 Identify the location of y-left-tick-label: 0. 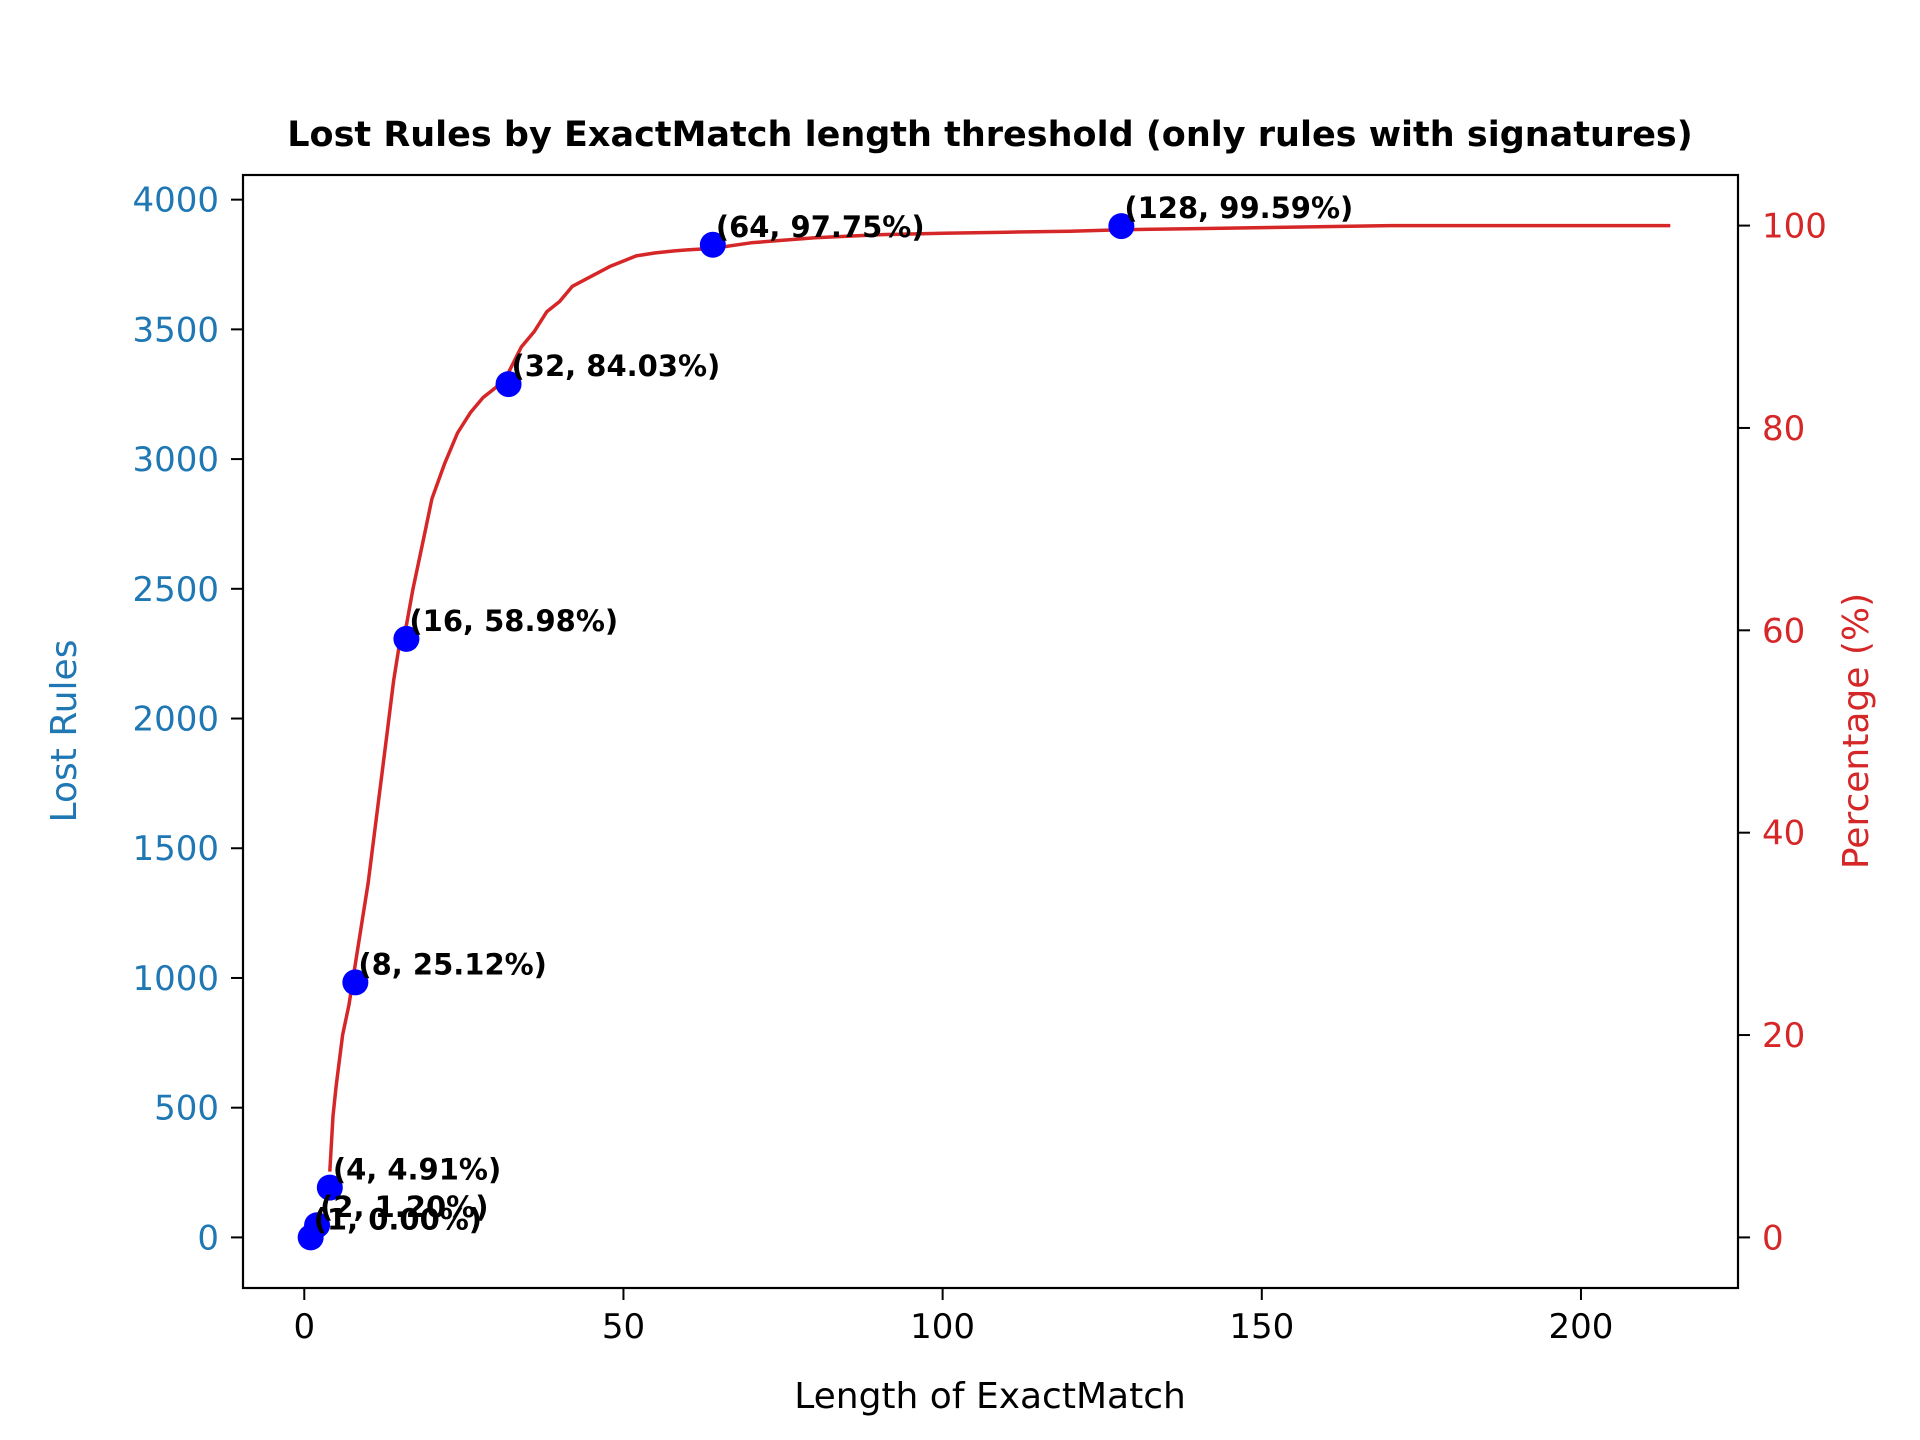
(208, 1238).